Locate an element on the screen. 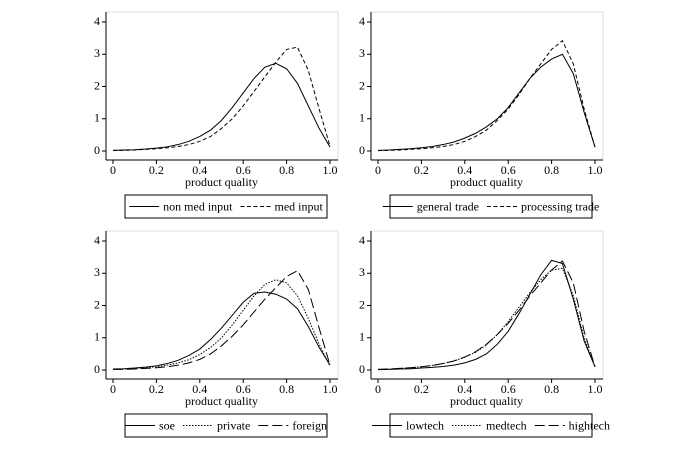  legend: general trade processing trade is located at coordinates (490, 206).